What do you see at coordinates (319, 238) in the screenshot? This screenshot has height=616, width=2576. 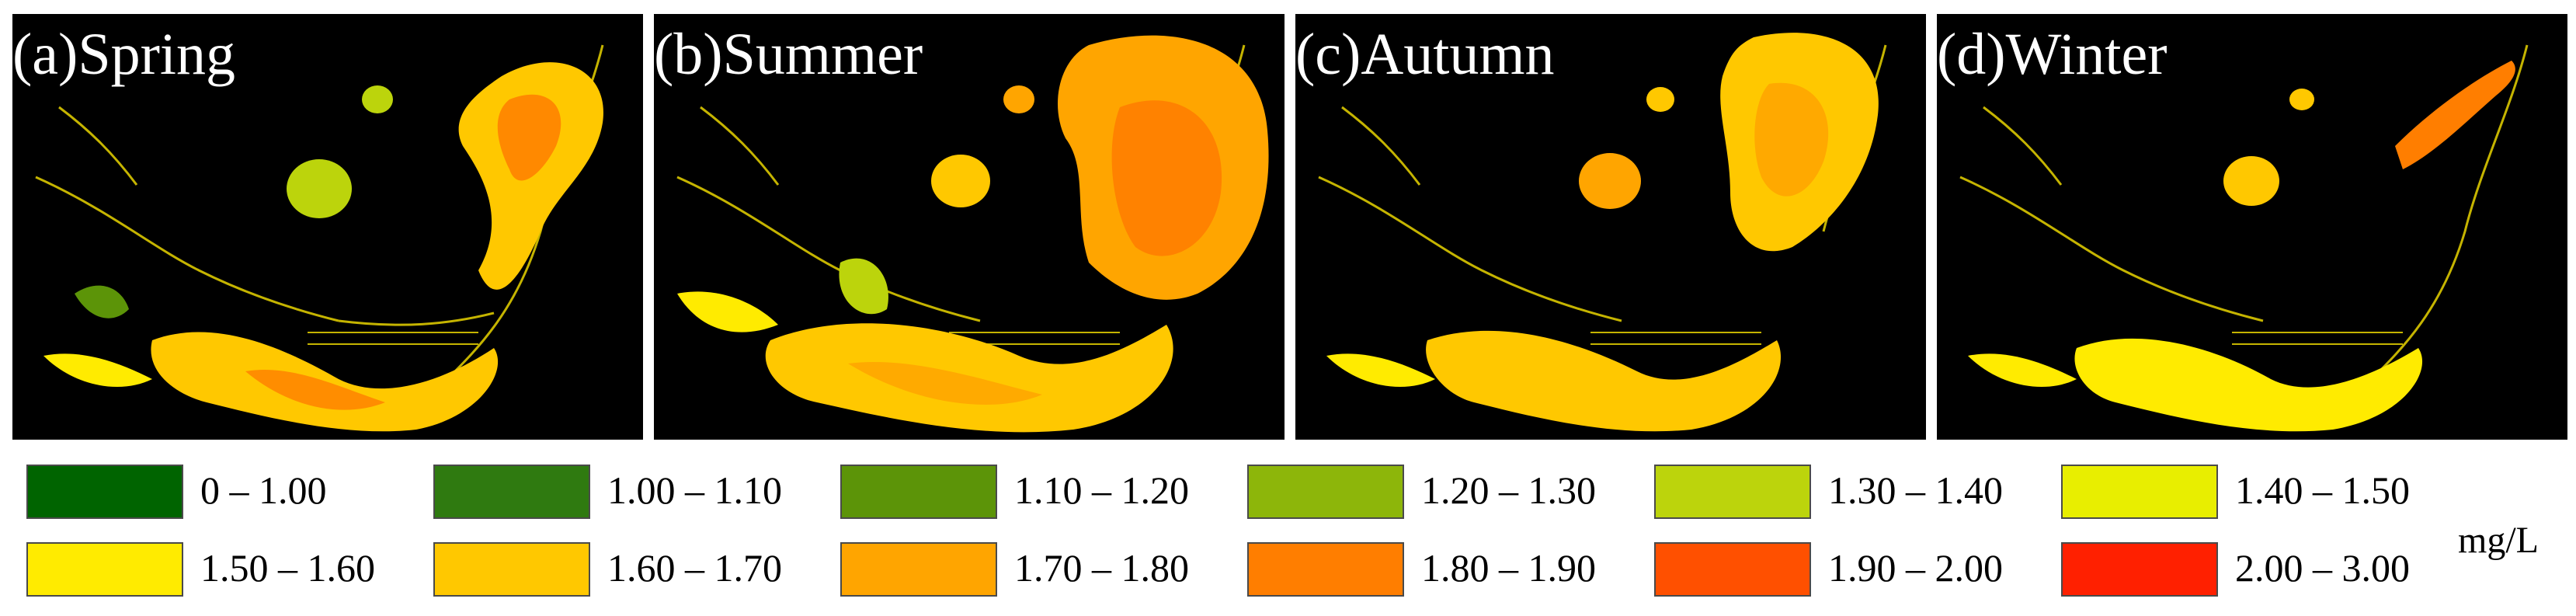 I see `lake-map-spring` at bounding box center [319, 238].